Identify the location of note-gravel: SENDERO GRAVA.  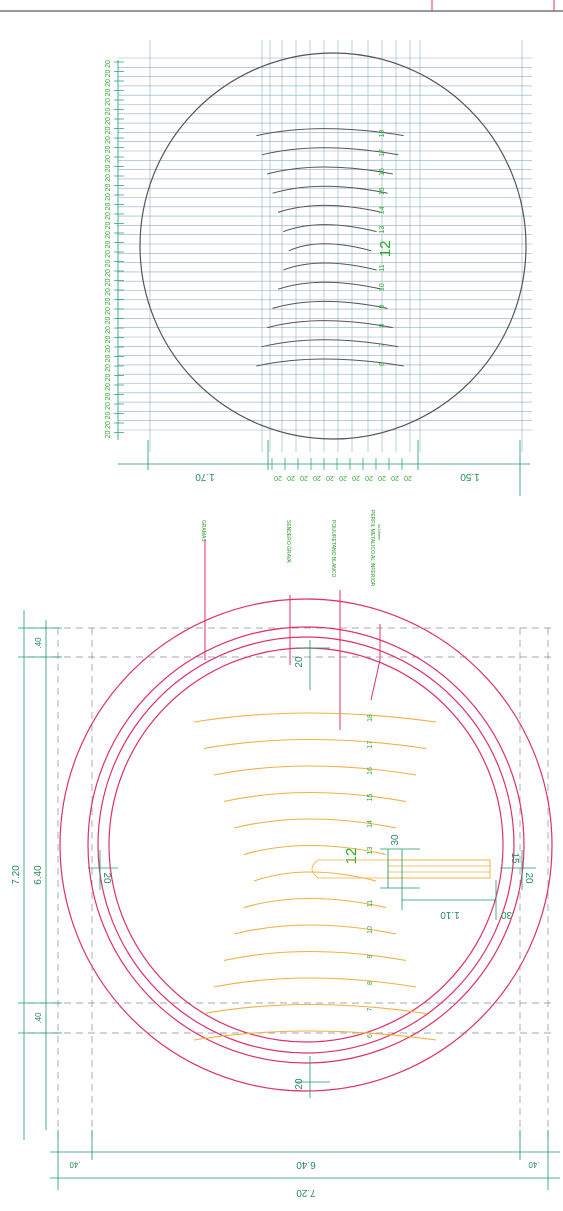
(288, 542).